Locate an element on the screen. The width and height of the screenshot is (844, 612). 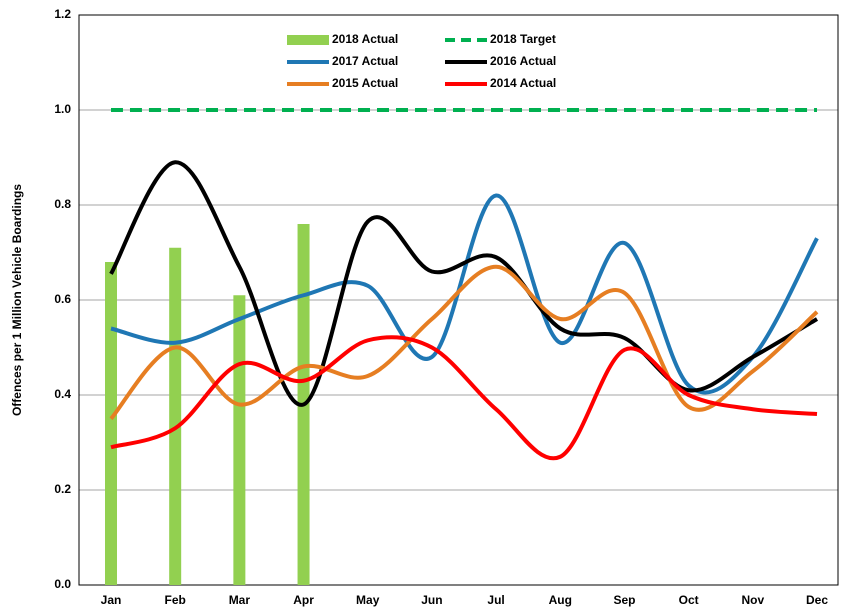
x-tick-label: Jan is located at coordinates (111, 600).